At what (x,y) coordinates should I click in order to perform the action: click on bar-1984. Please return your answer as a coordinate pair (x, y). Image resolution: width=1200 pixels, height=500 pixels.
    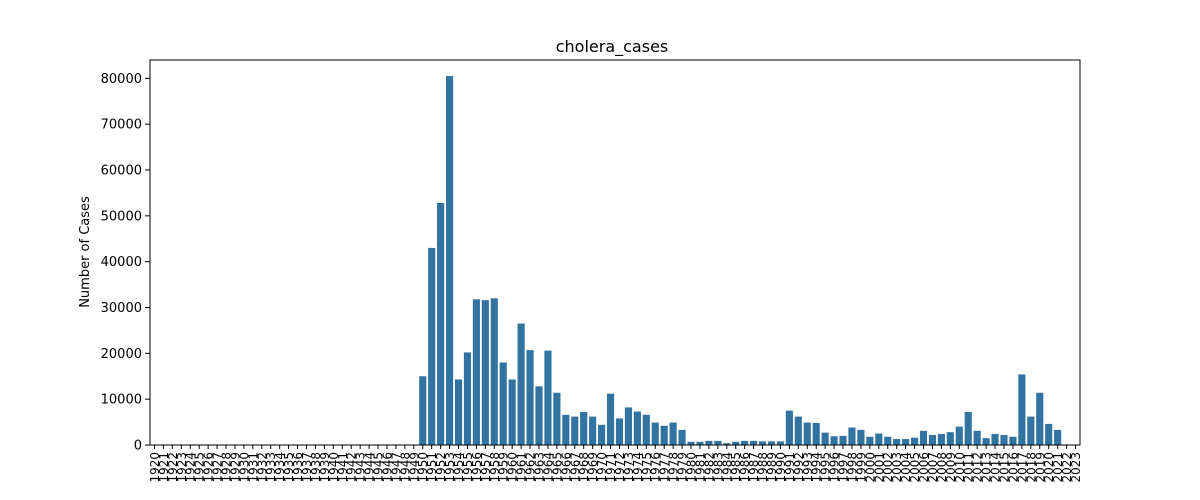
    Looking at the image, I should click on (727, 444).